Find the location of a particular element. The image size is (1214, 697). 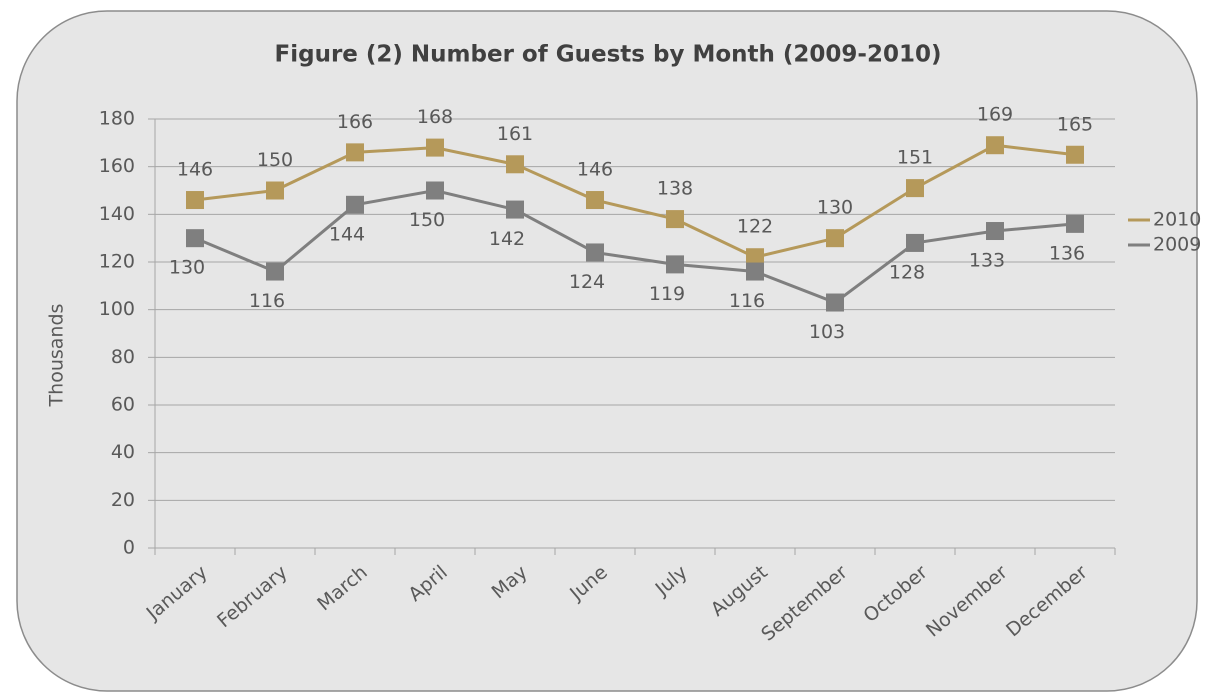

y-tick-label: 160 is located at coordinates (117, 166).